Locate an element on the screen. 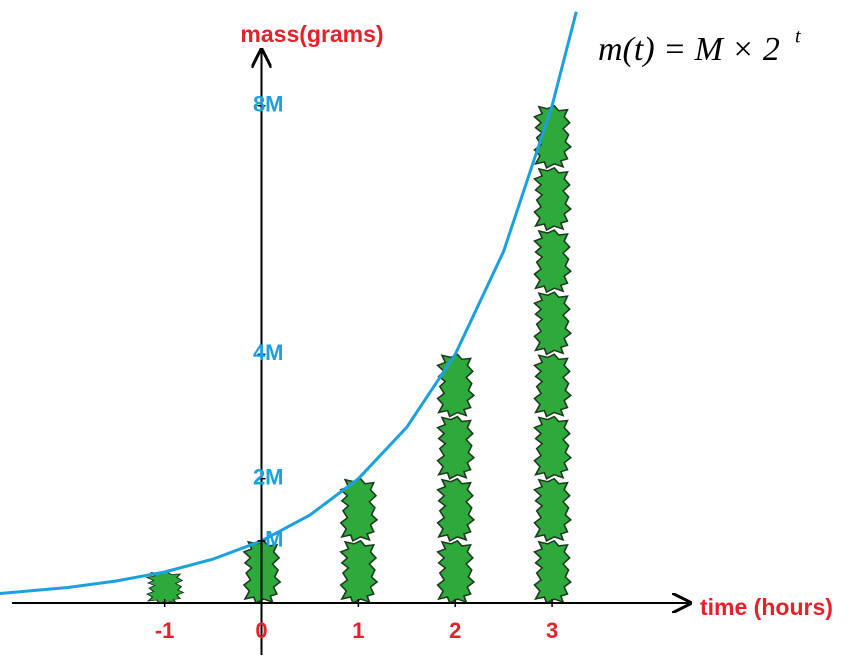 The height and width of the screenshot is (659, 862). x-tick-label: -1 is located at coordinates (165, 630).